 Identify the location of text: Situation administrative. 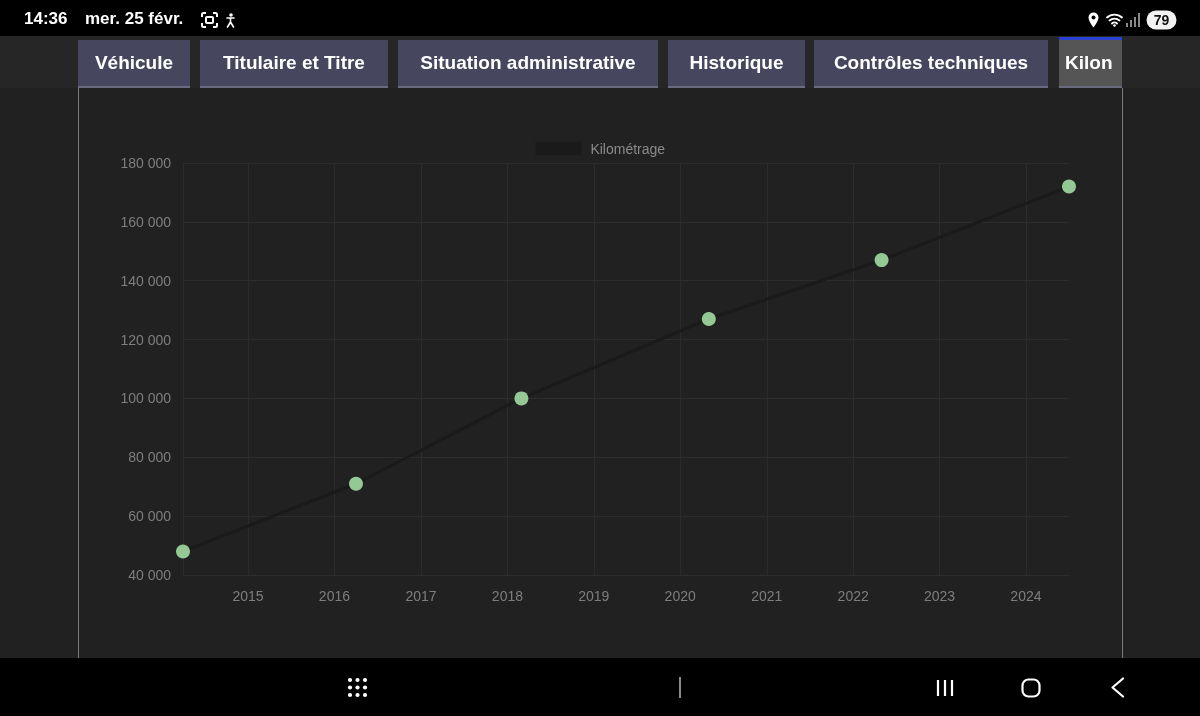
(528, 64).